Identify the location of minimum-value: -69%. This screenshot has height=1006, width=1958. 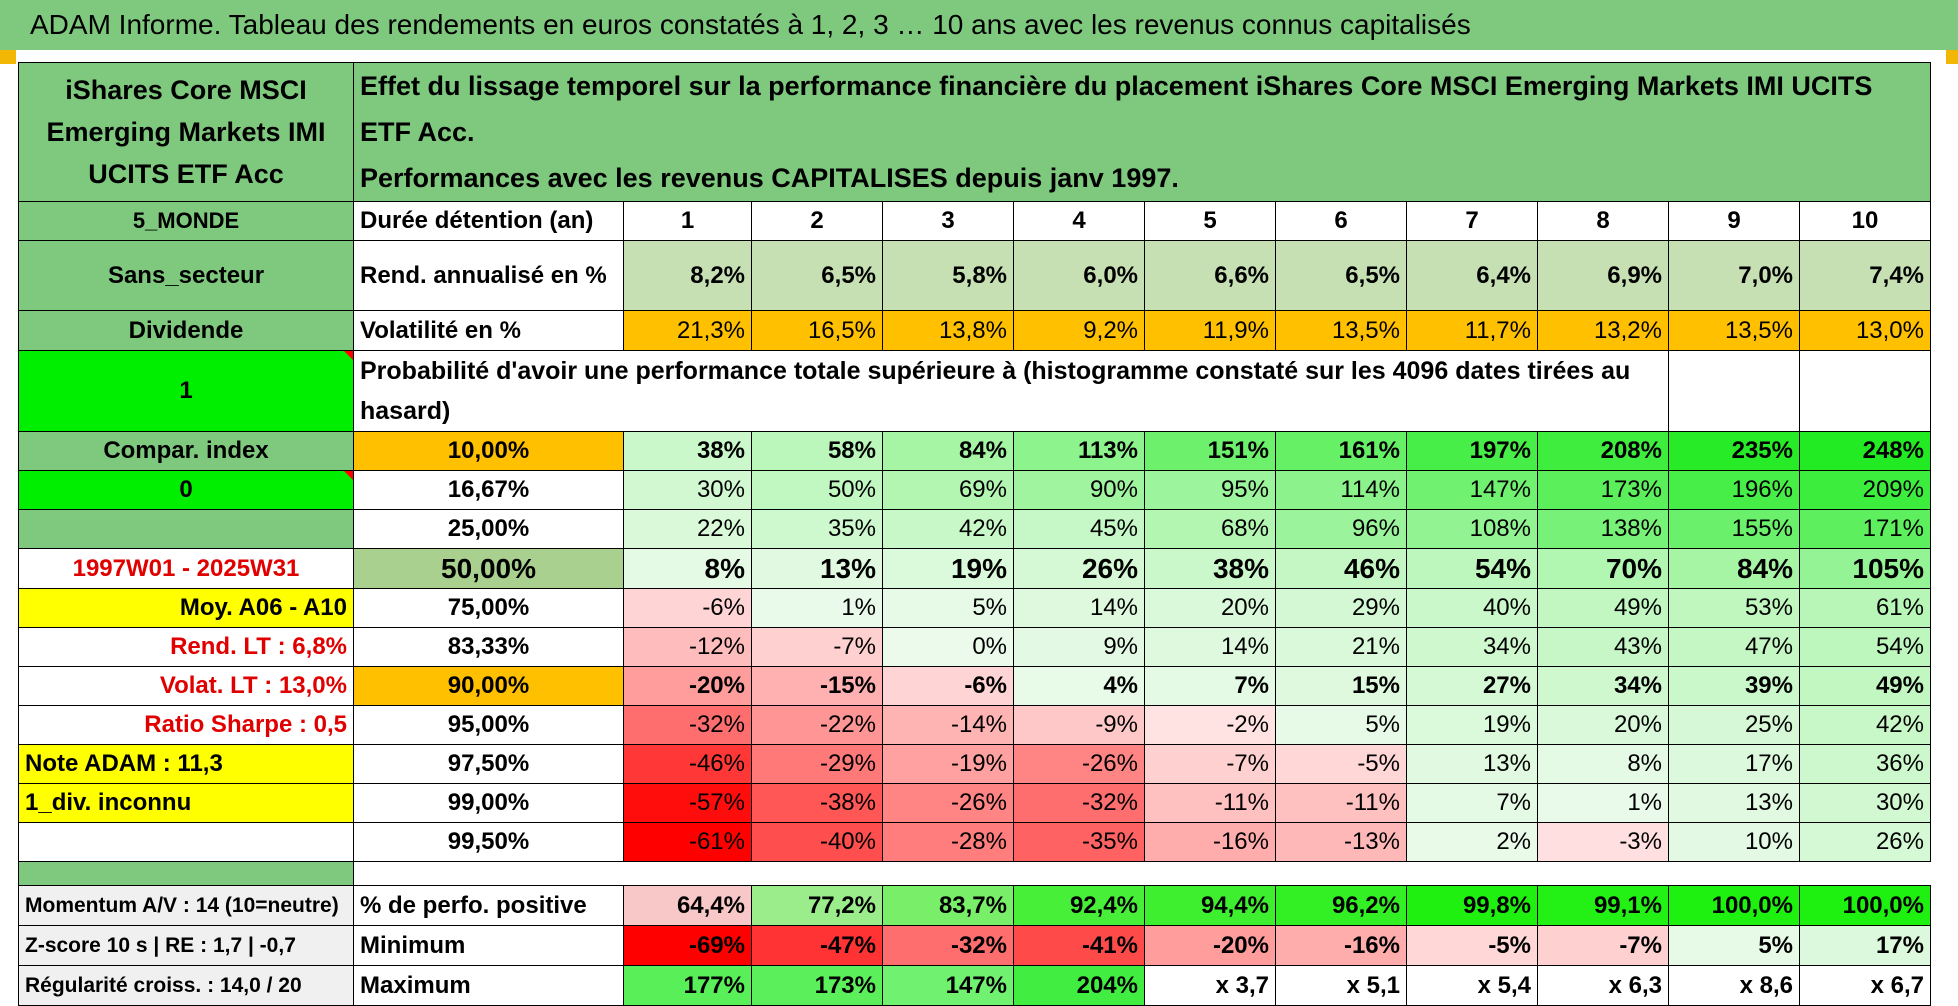
(687, 945).